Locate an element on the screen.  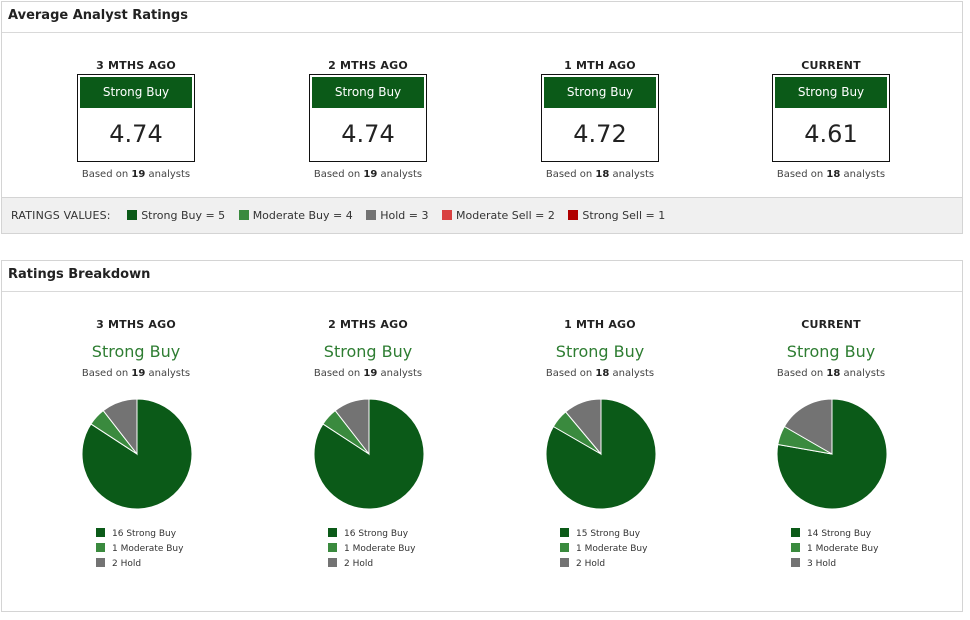
rating-box: Strong Buy 4.61 is located at coordinates (831, 118).